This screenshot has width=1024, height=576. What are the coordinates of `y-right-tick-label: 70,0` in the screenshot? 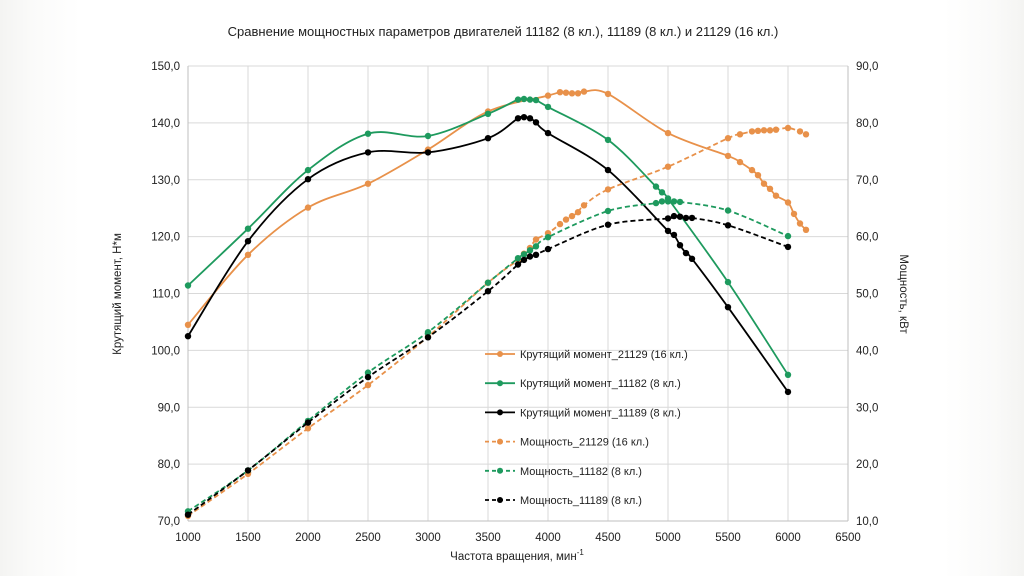 It's located at (867, 181).